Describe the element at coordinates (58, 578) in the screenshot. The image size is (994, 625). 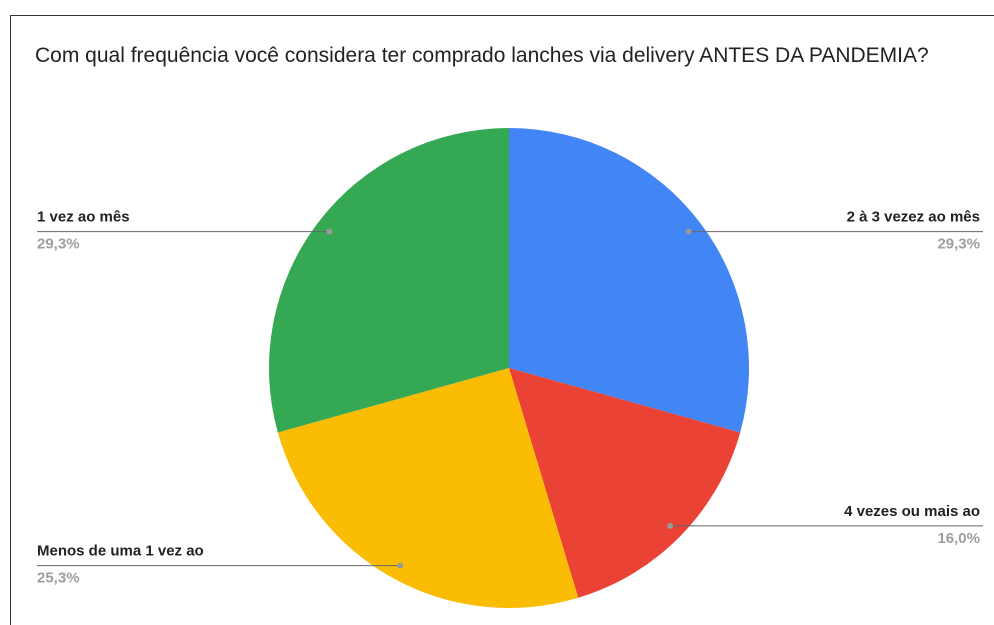
I see `slice-value: 25,3%` at that location.